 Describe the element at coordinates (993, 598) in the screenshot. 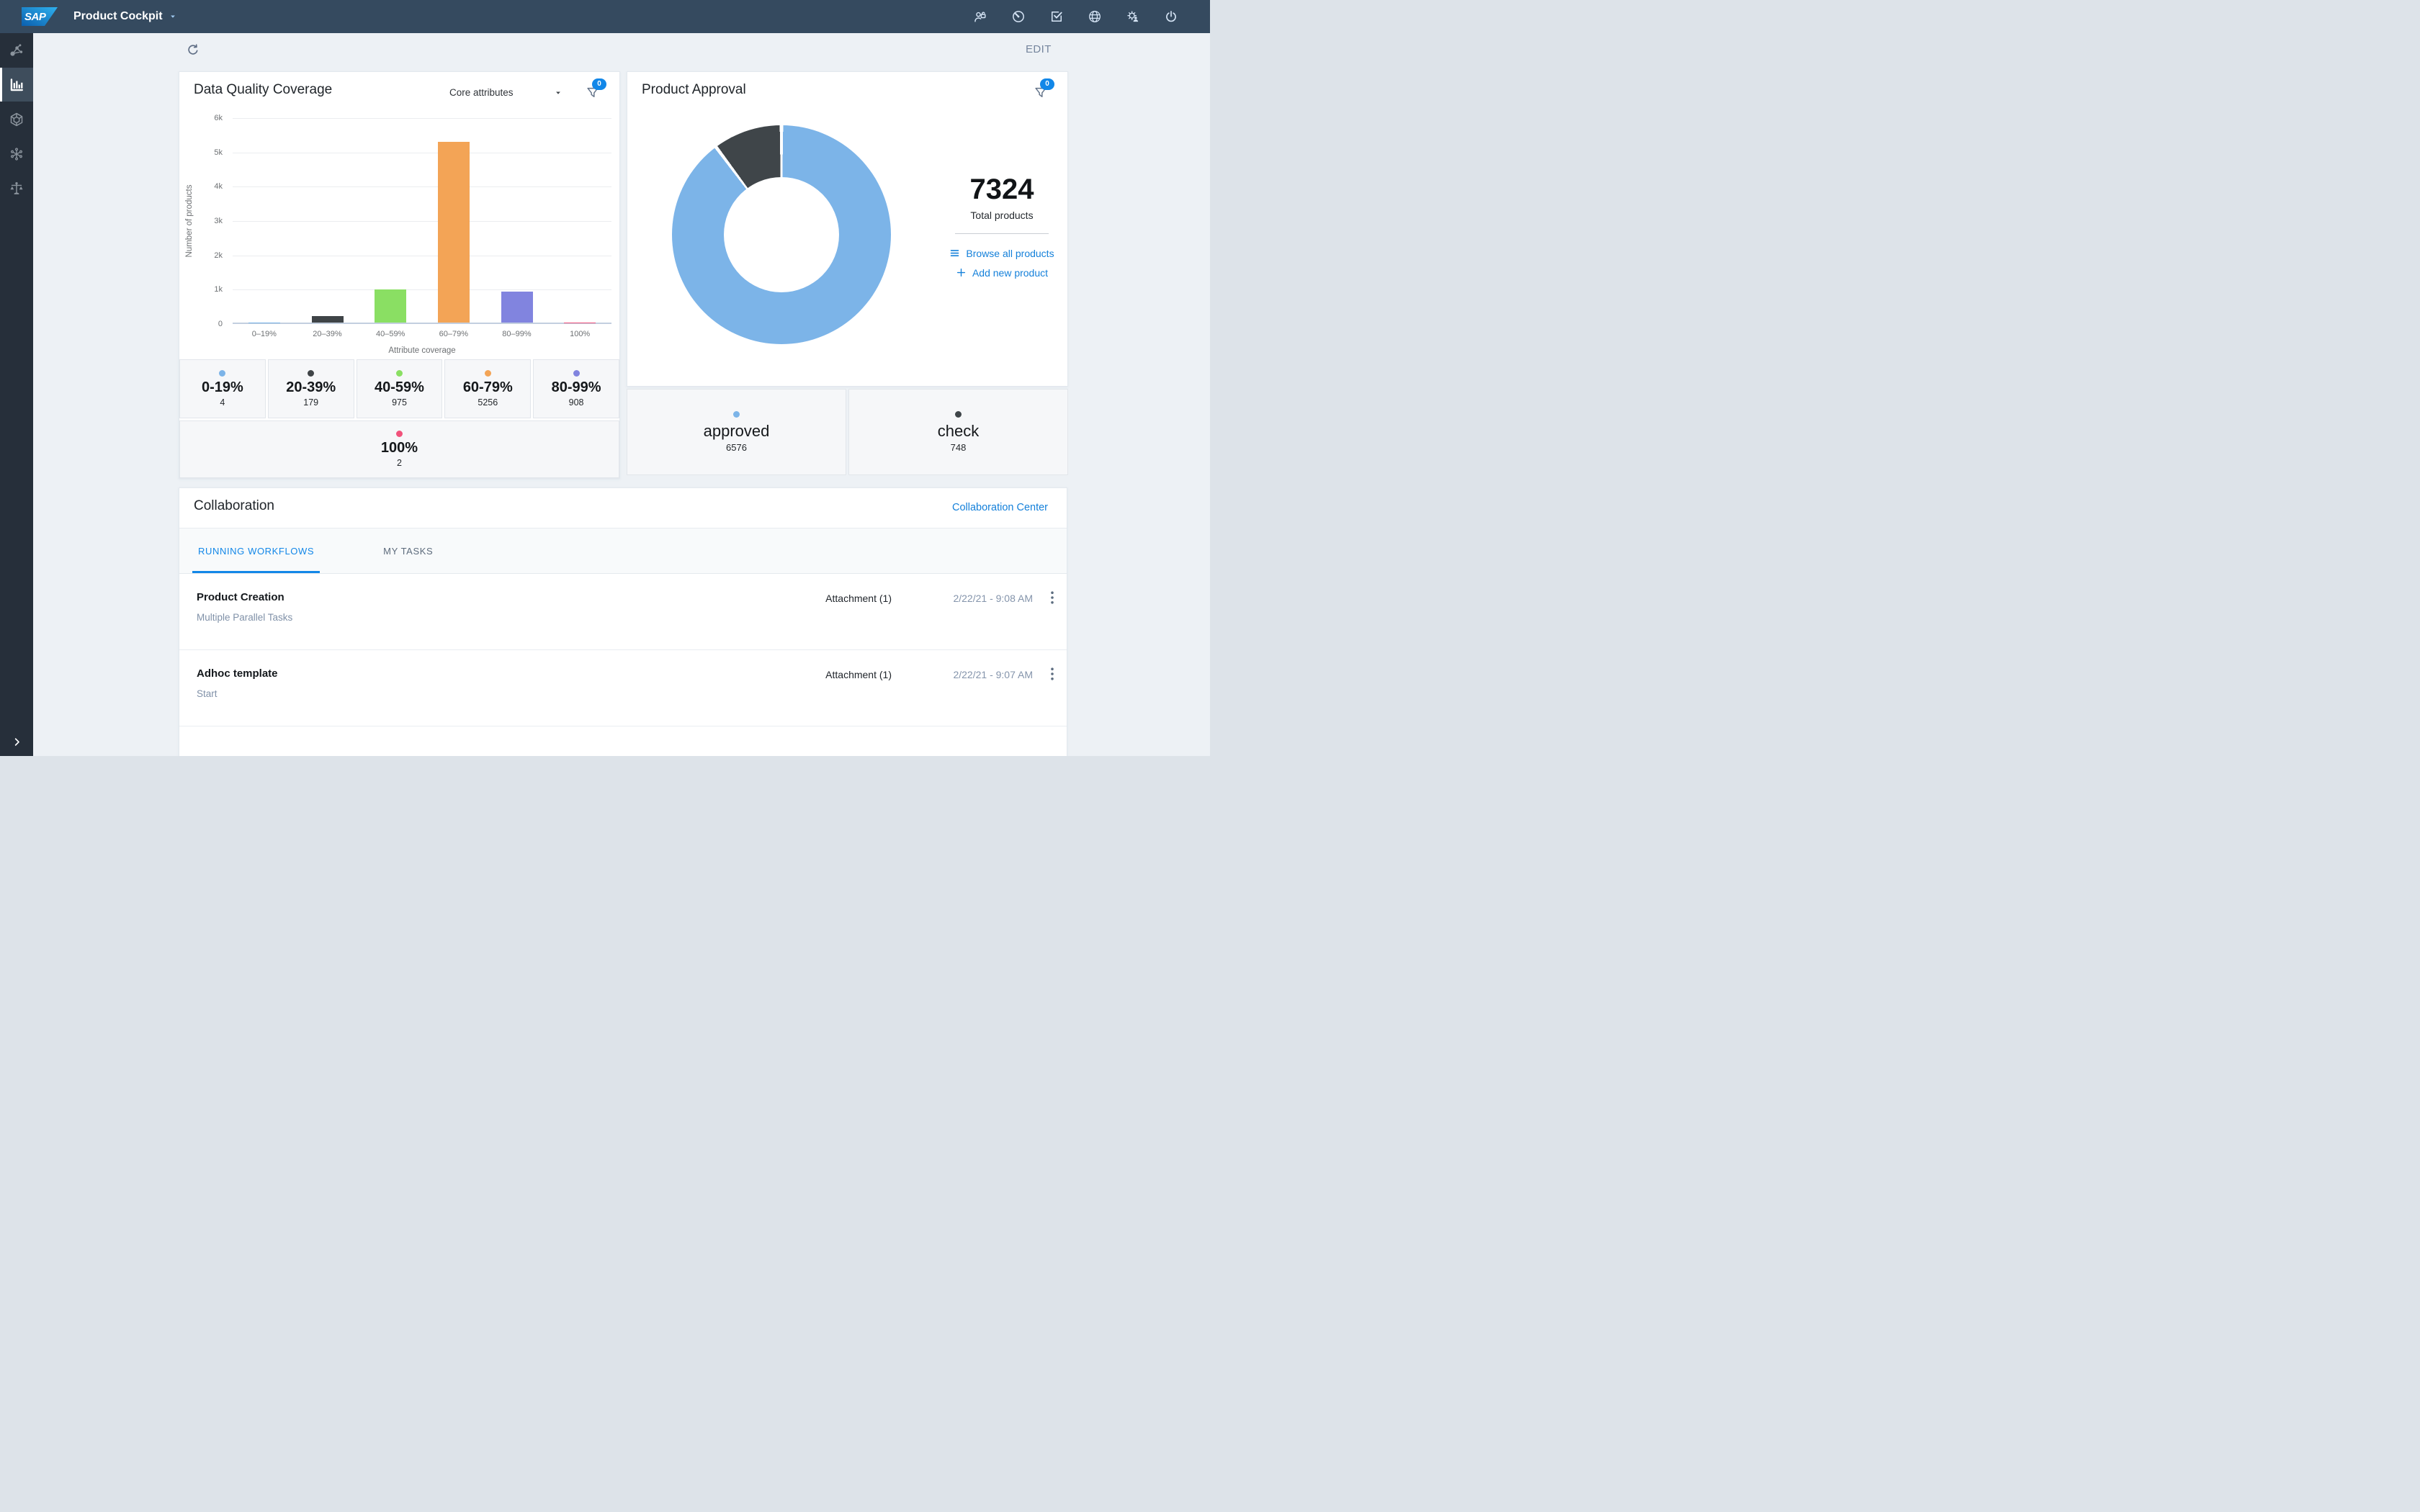

I see `workflow-timestamp: 2/22/21 - 9:08 AM` at that location.